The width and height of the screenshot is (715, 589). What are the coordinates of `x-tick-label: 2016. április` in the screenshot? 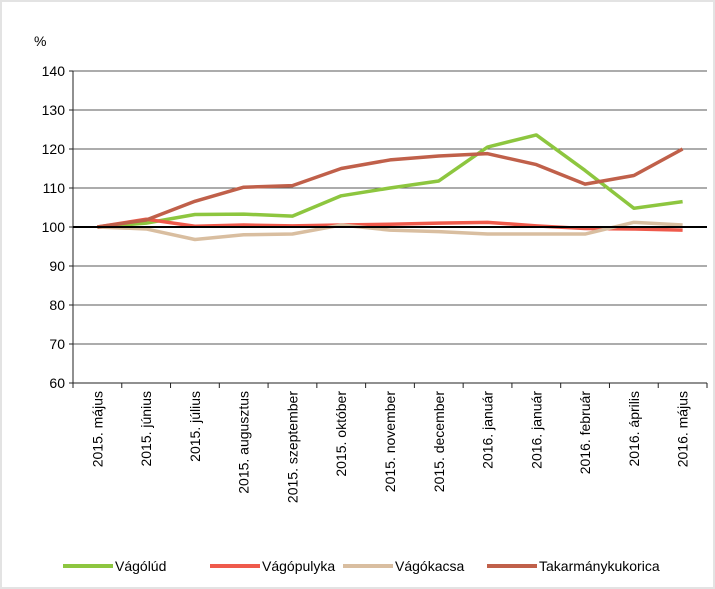 It's located at (634, 429).